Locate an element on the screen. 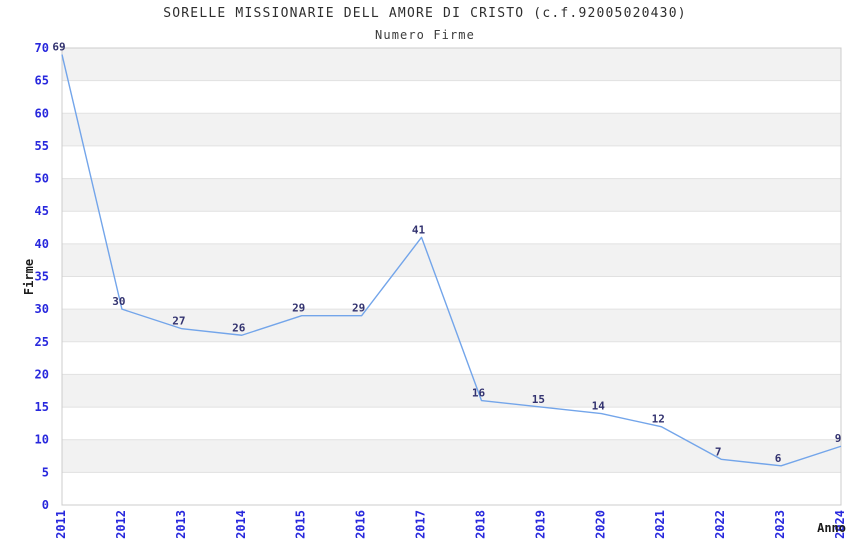 The width and height of the screenshot is (850, 550). data-label: 26 is located at coordinates (239, 327).